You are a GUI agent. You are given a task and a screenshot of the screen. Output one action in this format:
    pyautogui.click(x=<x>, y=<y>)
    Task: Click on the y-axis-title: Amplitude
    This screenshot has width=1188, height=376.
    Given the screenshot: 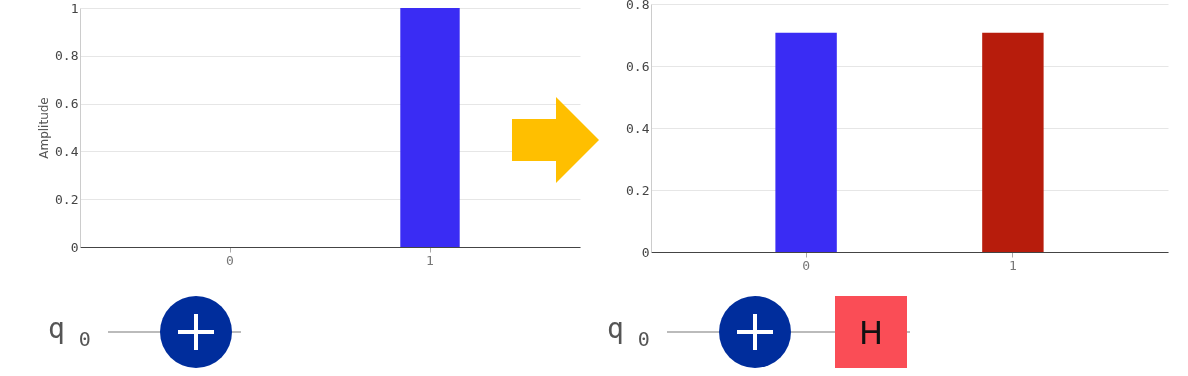 What is the action you would take?
    pyautogui.click(x=44, y=128)
    